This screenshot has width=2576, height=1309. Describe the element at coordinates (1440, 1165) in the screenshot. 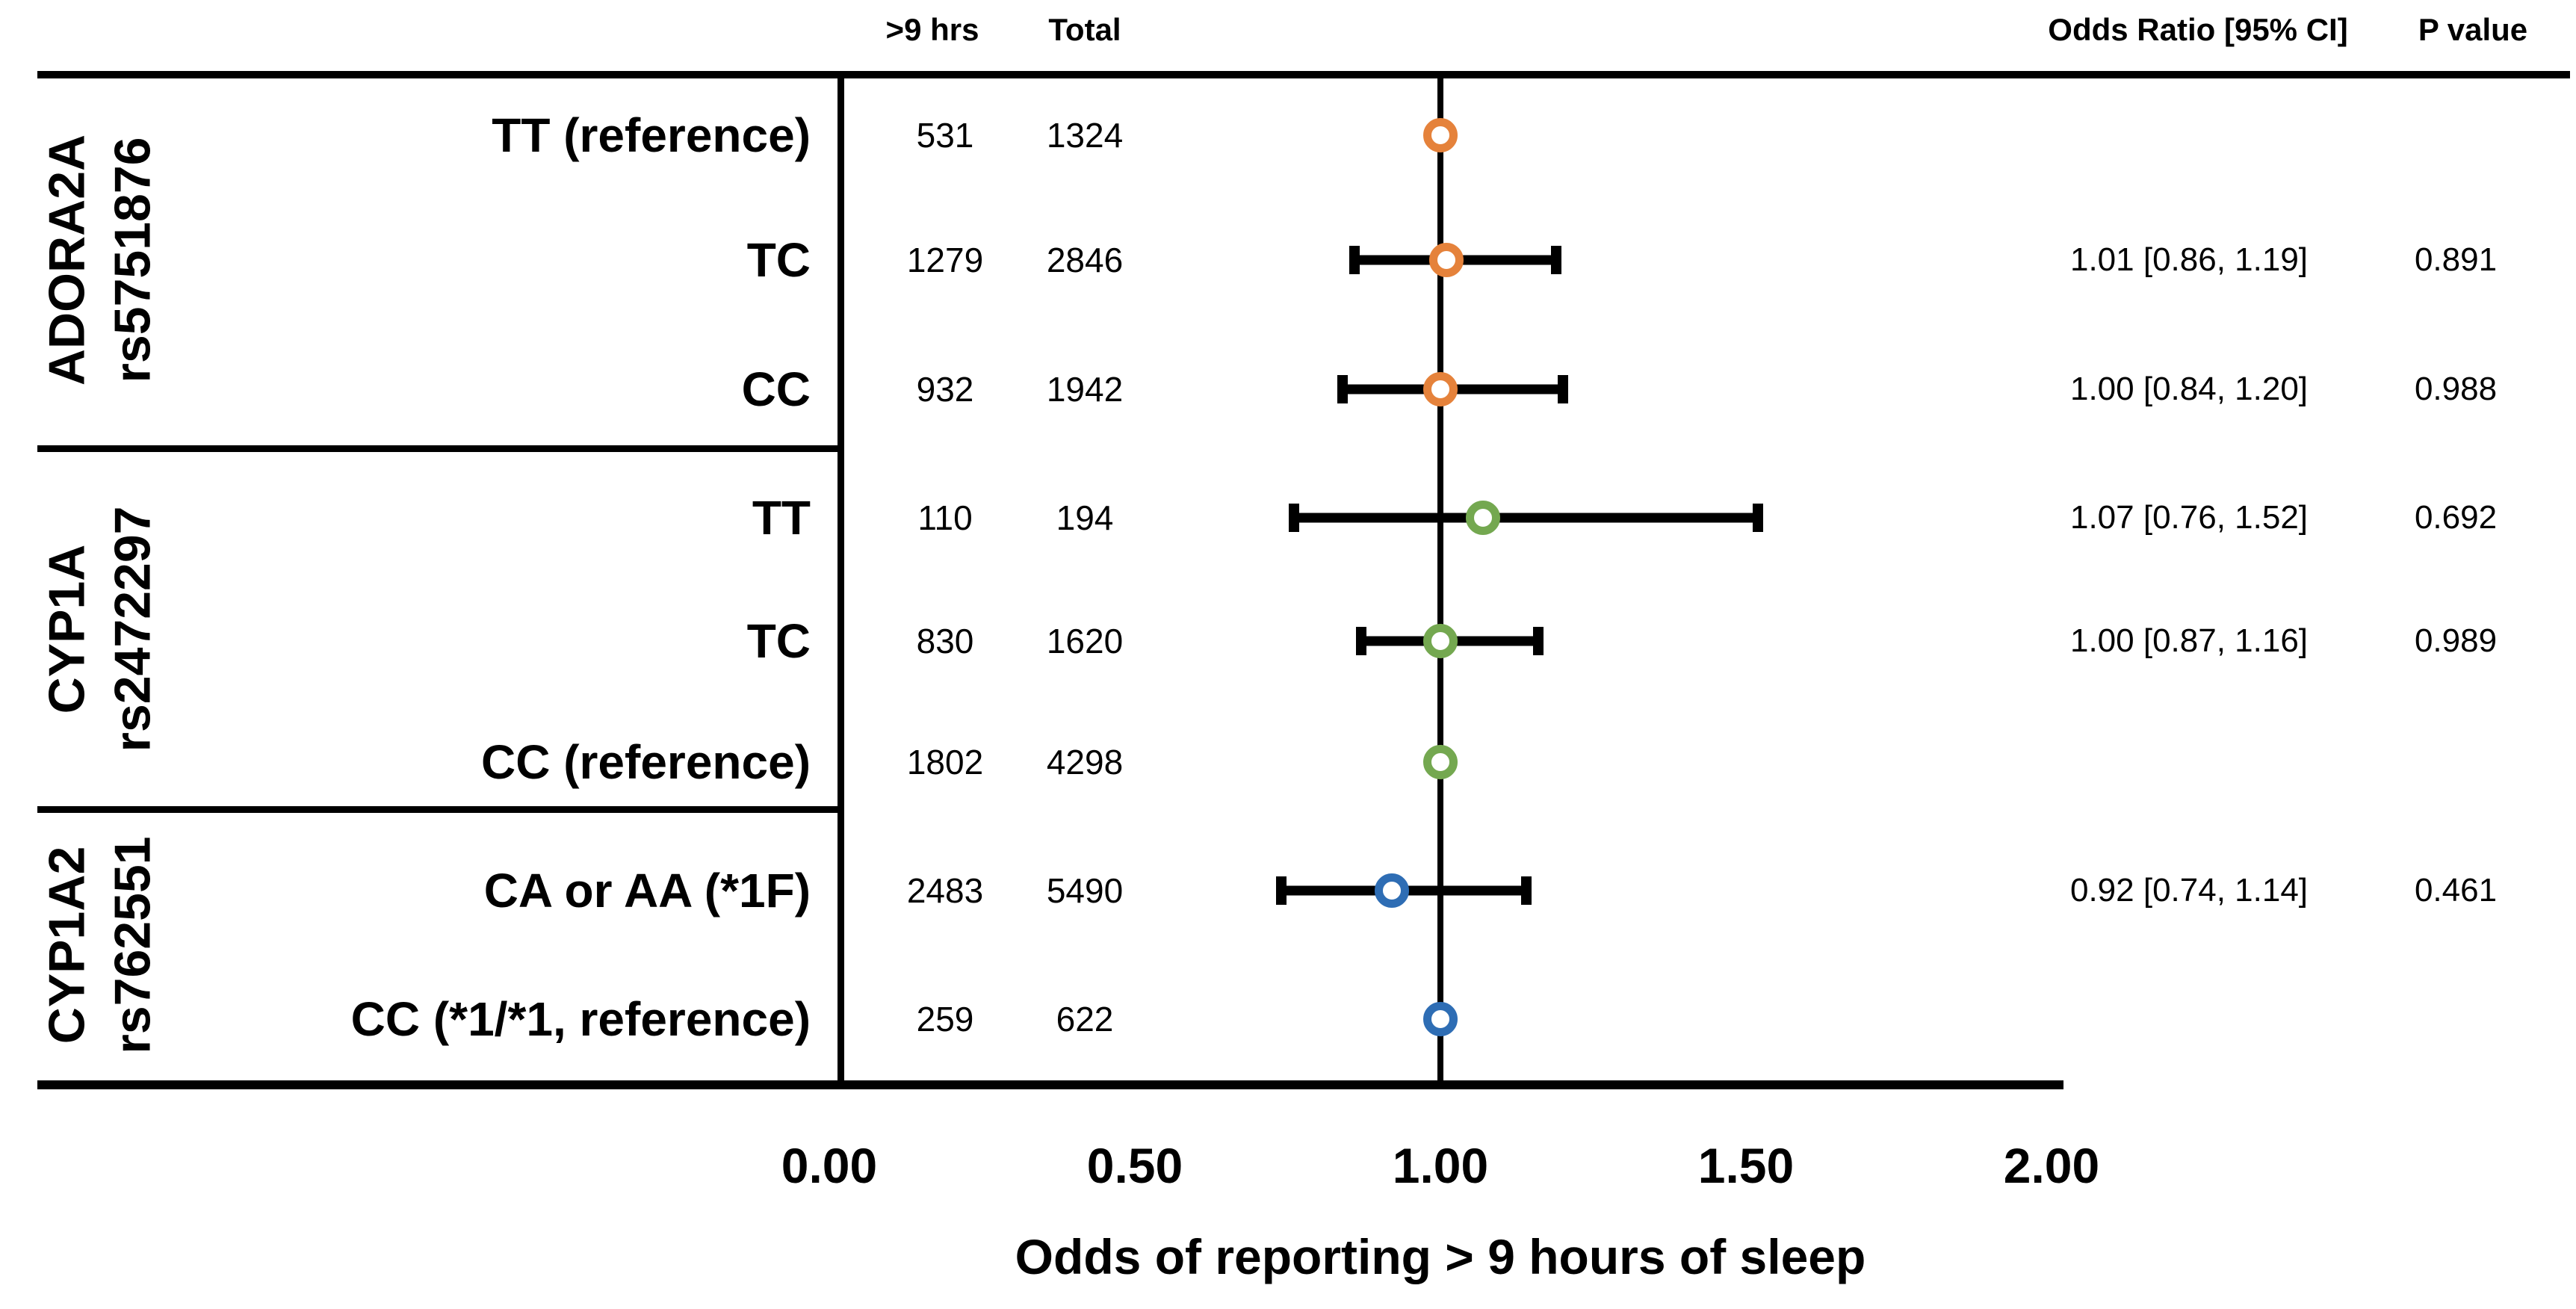

I see `x-axis-tick-label: 1.00` at that location.